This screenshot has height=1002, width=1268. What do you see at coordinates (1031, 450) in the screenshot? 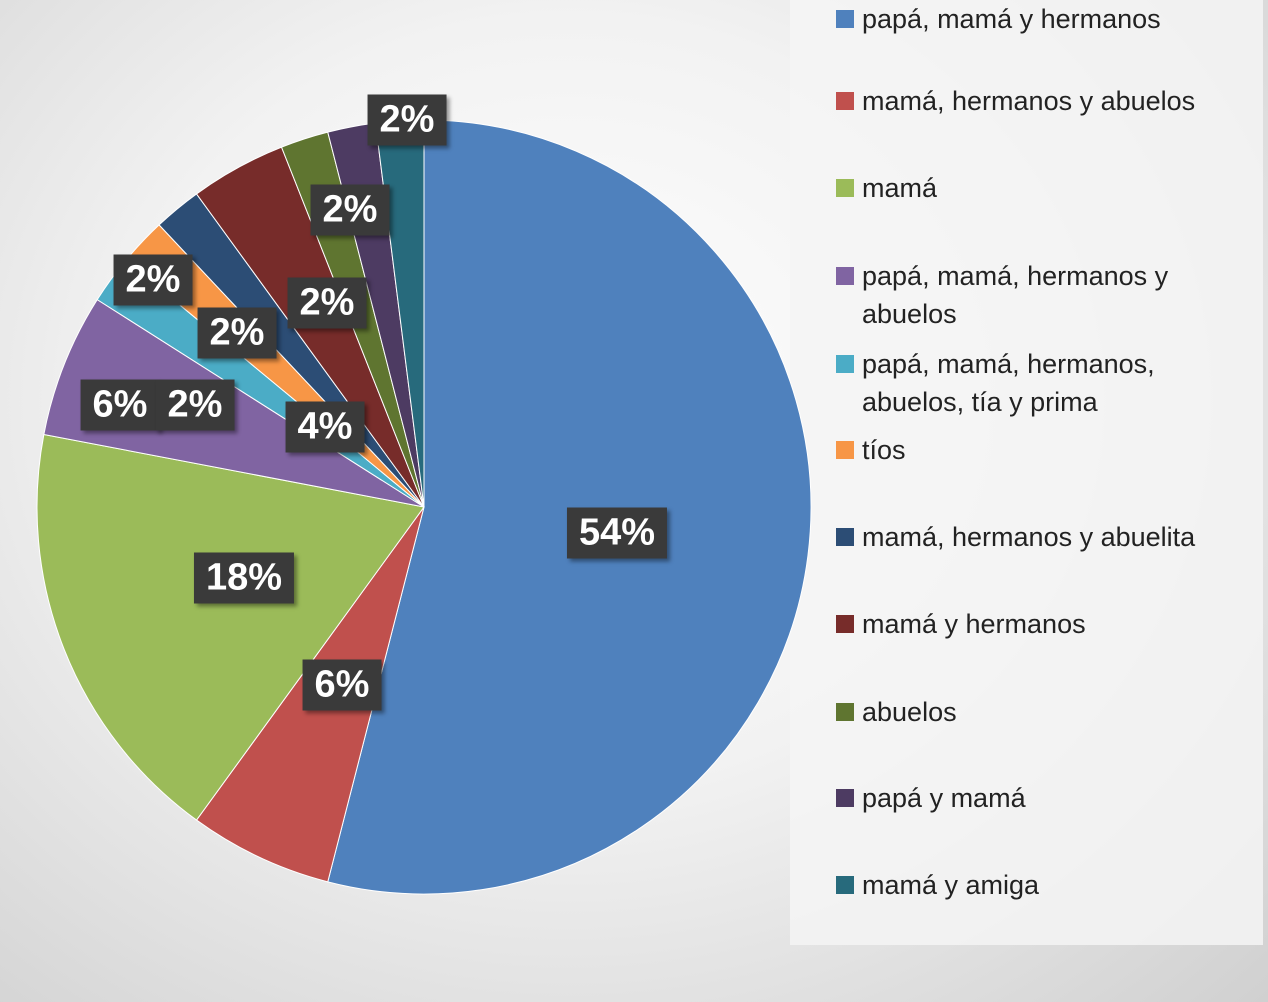
I see `legend-item: tíos` at bounding box center [1031, 450].